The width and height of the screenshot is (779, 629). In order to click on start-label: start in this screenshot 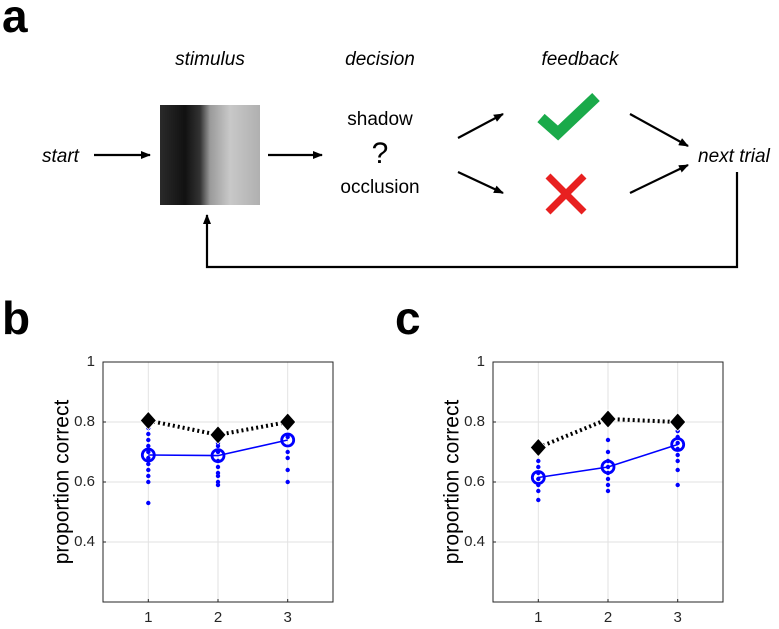, I will do `click(61, 156)`.